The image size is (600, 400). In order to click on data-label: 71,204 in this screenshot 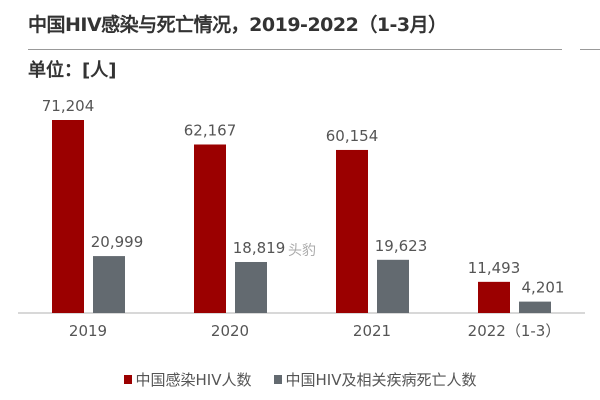, I will do `click(68, 106)`.